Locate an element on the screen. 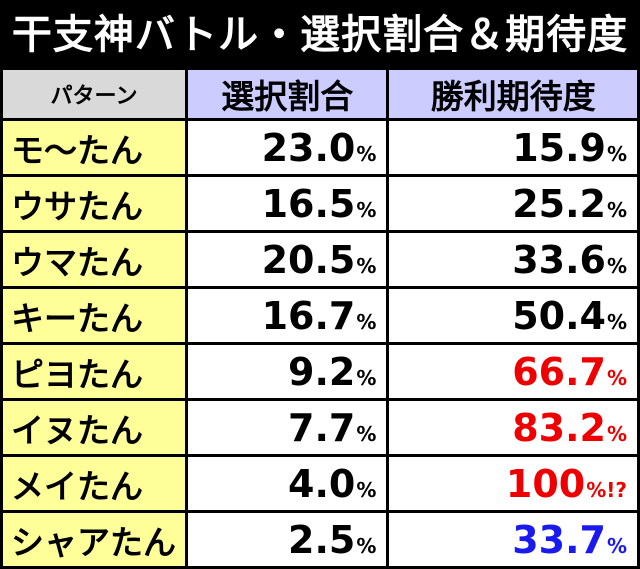 The height and width of the screenshot is (569, 640). table-row: シャアたん 2.5% 33.7% is located at coordinates (320, 541).